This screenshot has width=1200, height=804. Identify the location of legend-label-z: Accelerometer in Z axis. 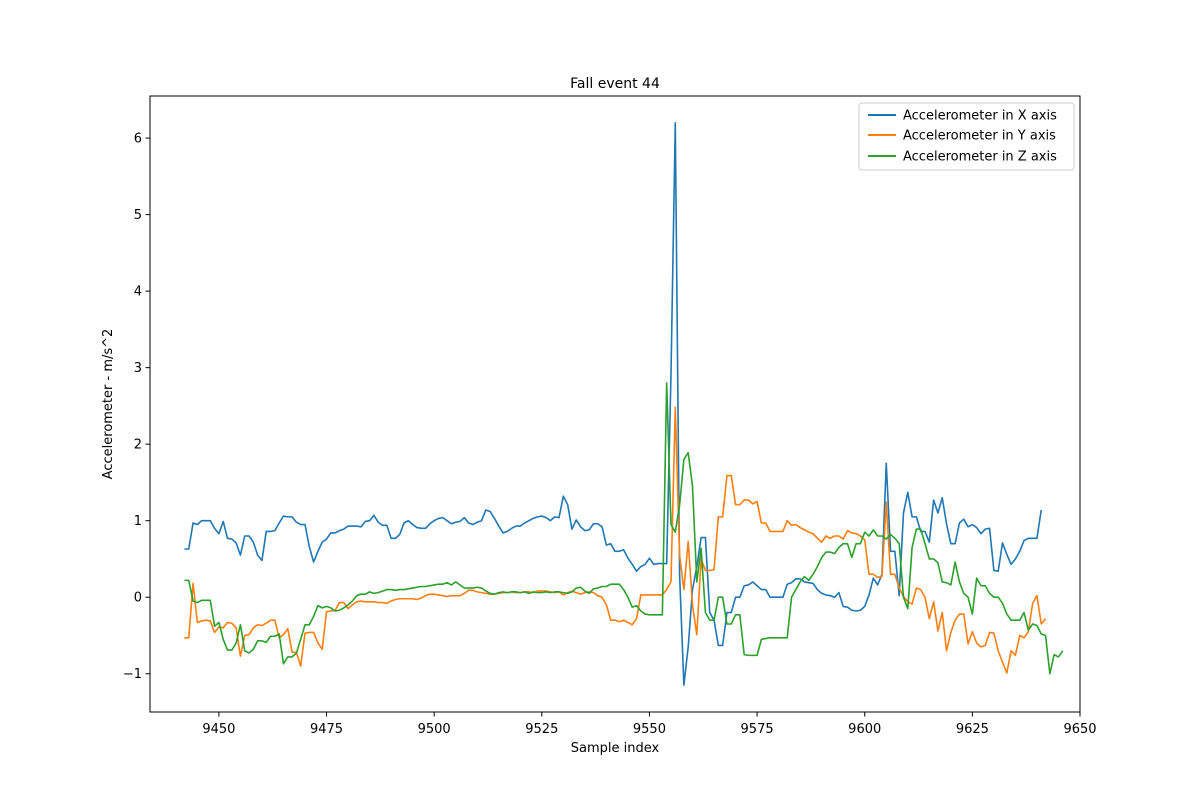
(980, 157).